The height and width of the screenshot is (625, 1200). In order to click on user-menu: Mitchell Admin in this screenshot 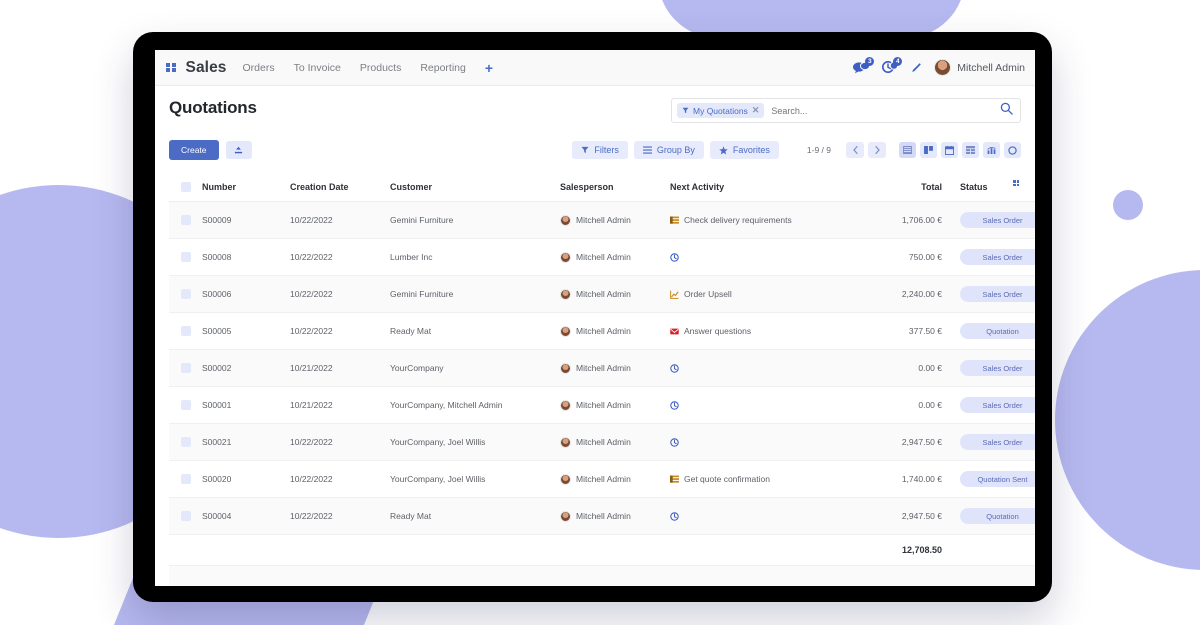, I will do `click(979, 67)`.